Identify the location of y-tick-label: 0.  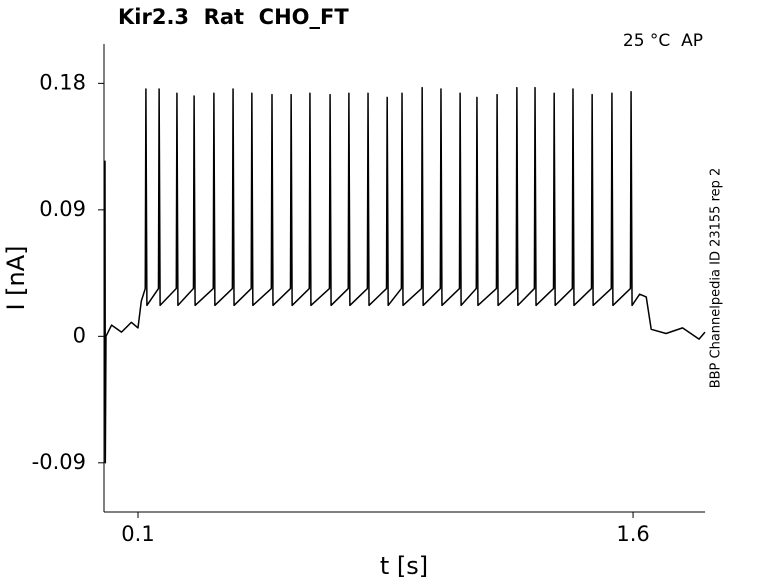
(79, 335).